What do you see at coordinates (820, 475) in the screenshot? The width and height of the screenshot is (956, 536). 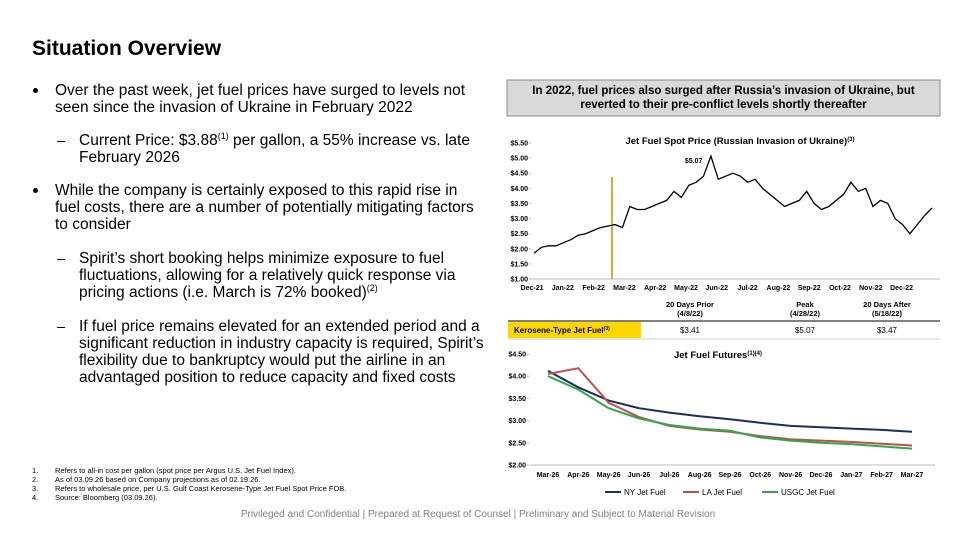 I see `x-tick-label: Dec-26` at bounding box center [820, 475].